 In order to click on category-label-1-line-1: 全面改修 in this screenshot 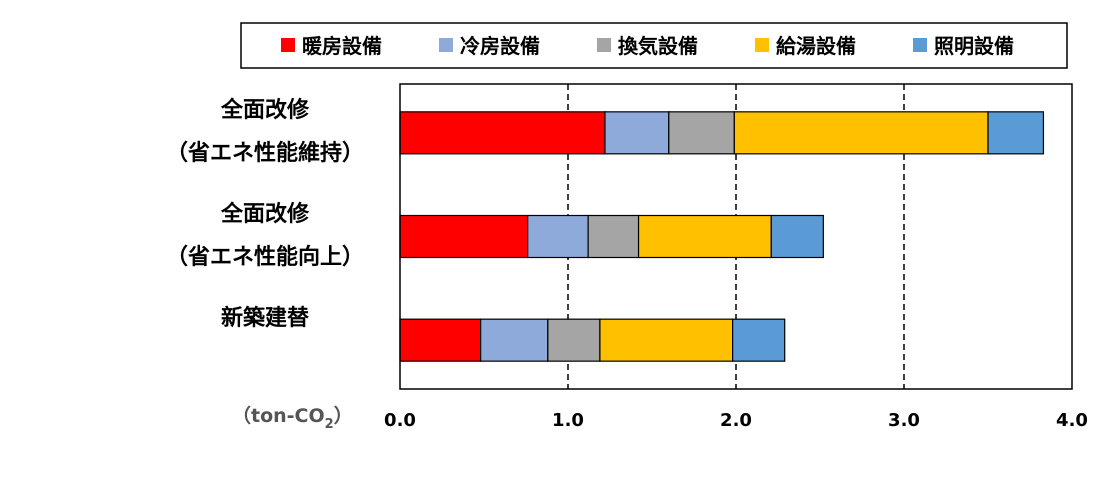, I will do `click(265, 110)`.